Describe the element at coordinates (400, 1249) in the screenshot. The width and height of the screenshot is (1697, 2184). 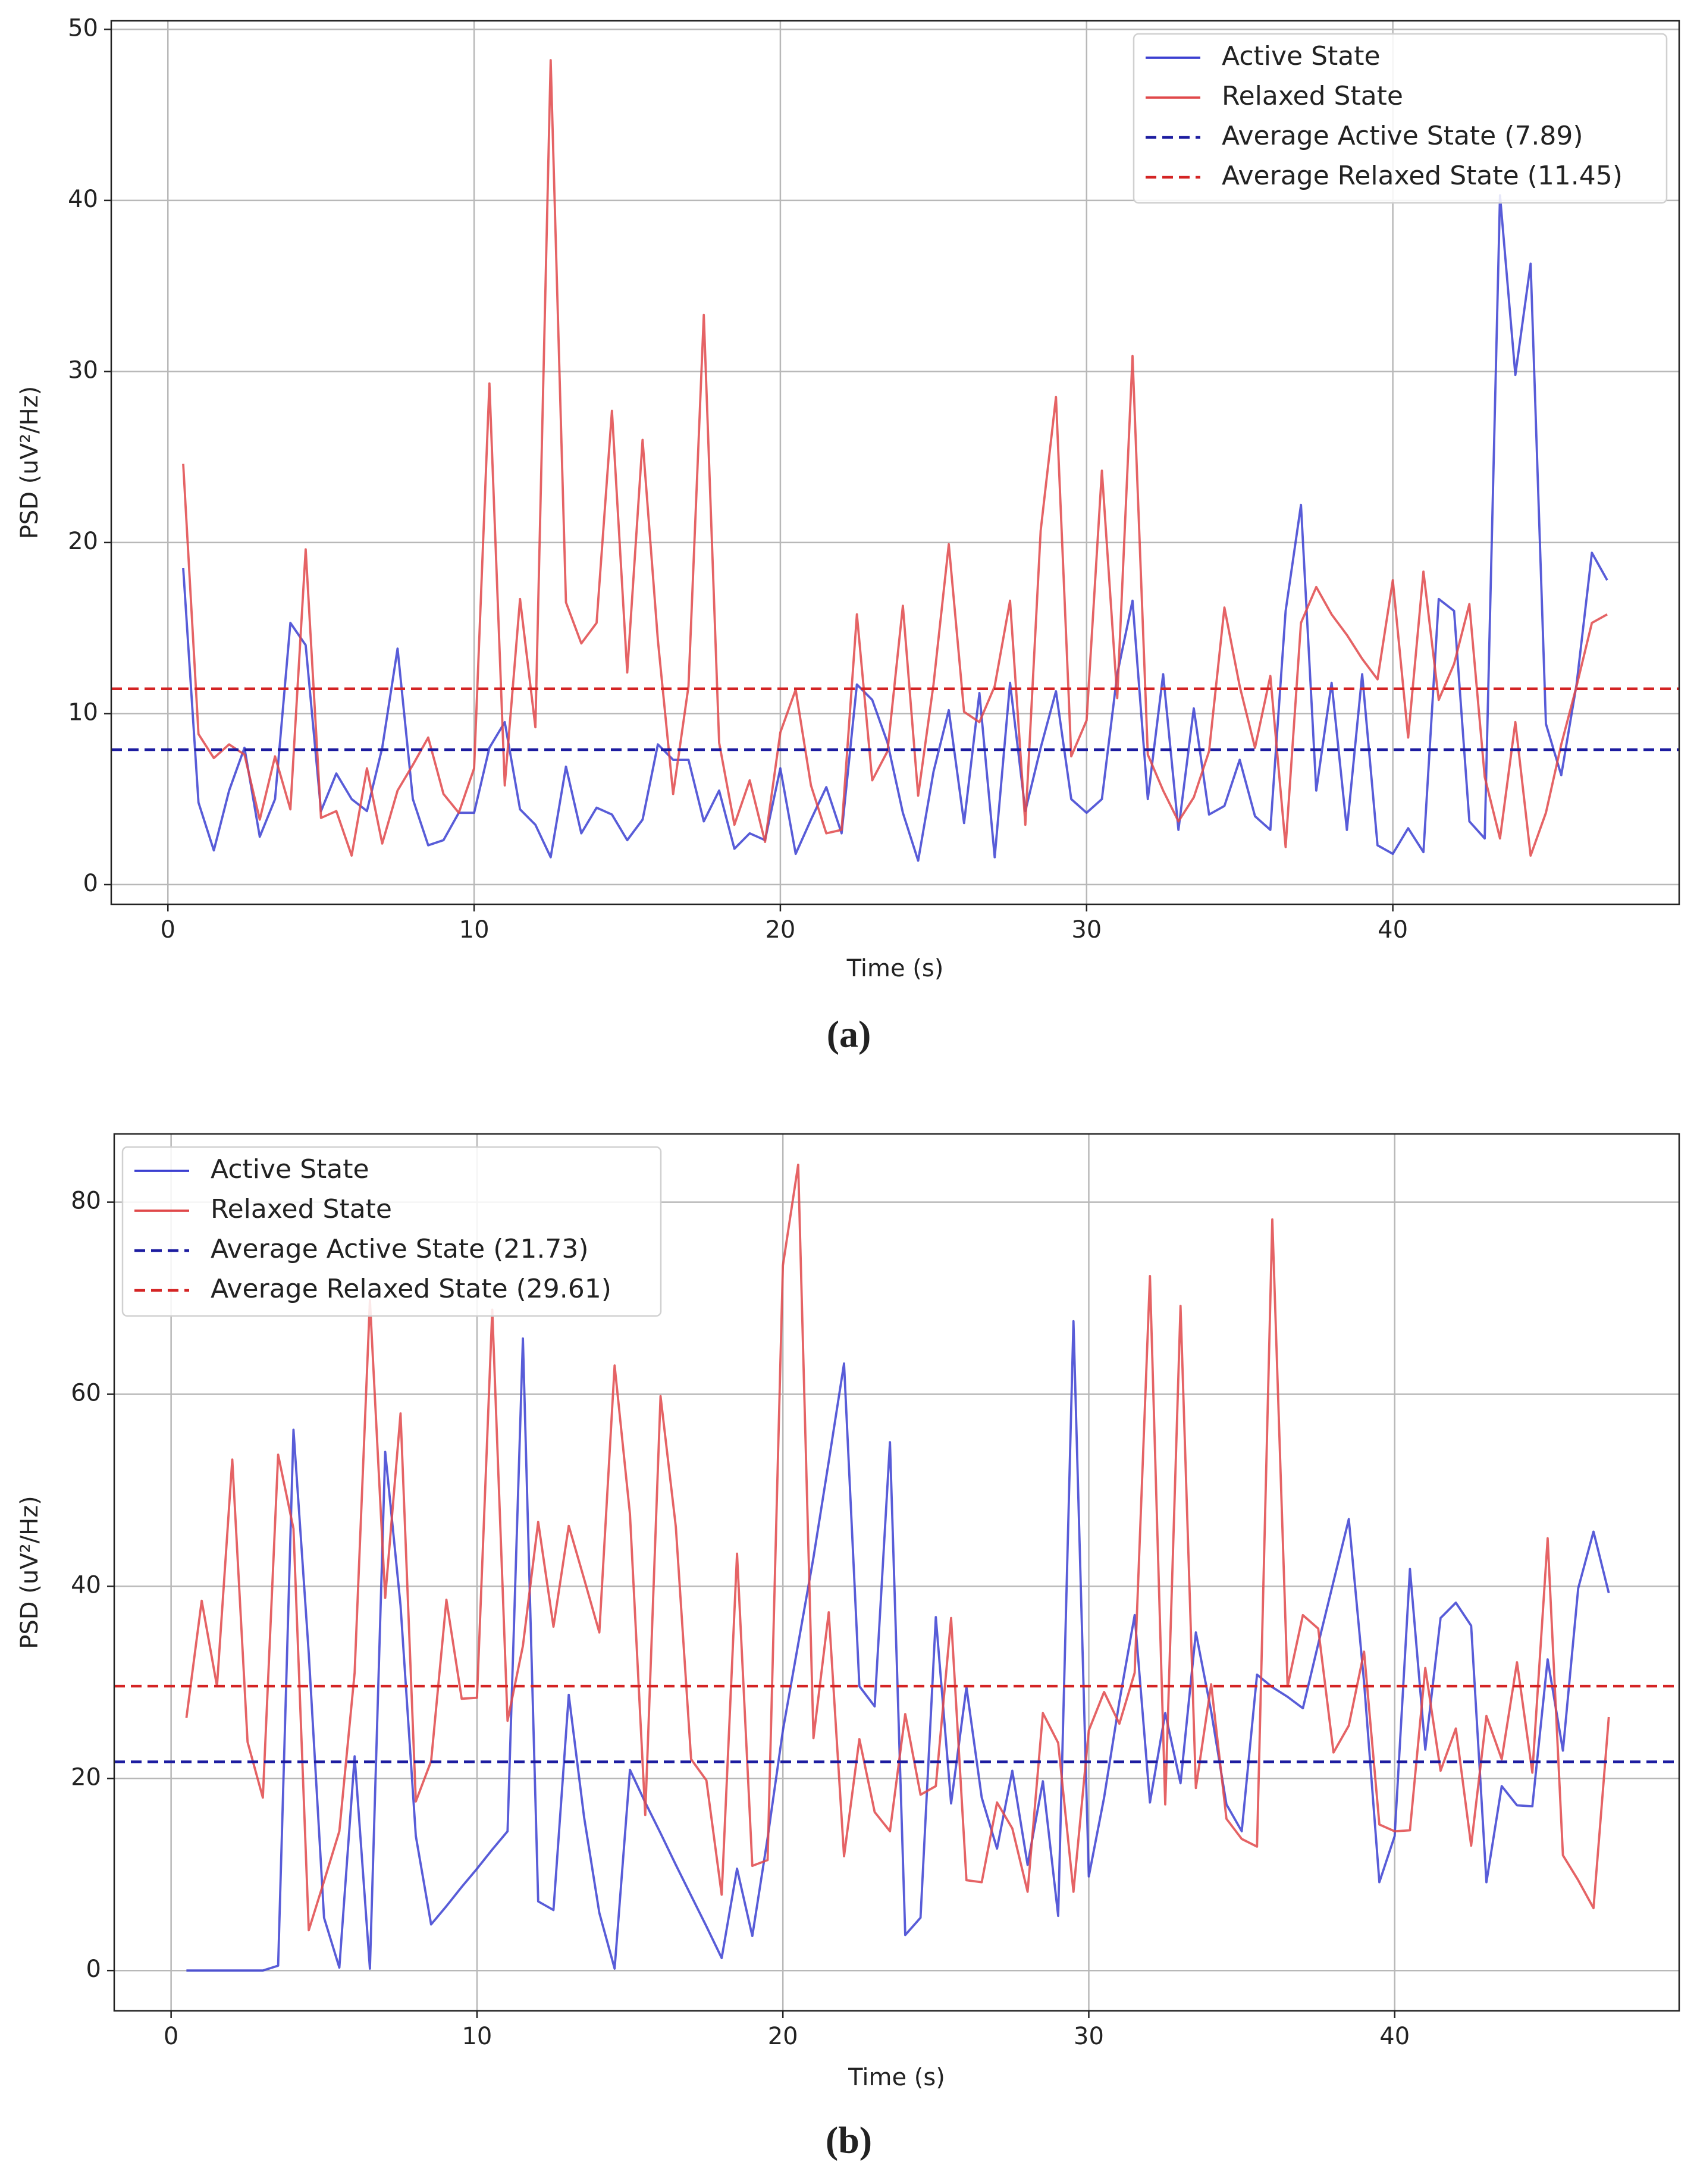
I see `legend-label: Average Active State (21.73)` at that location.